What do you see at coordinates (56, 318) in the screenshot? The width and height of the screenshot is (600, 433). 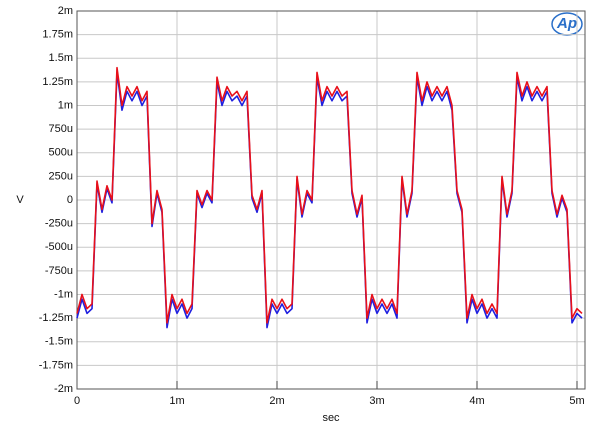 I see `y-tick-label: -1.25m` at bounding box center [56, 318].